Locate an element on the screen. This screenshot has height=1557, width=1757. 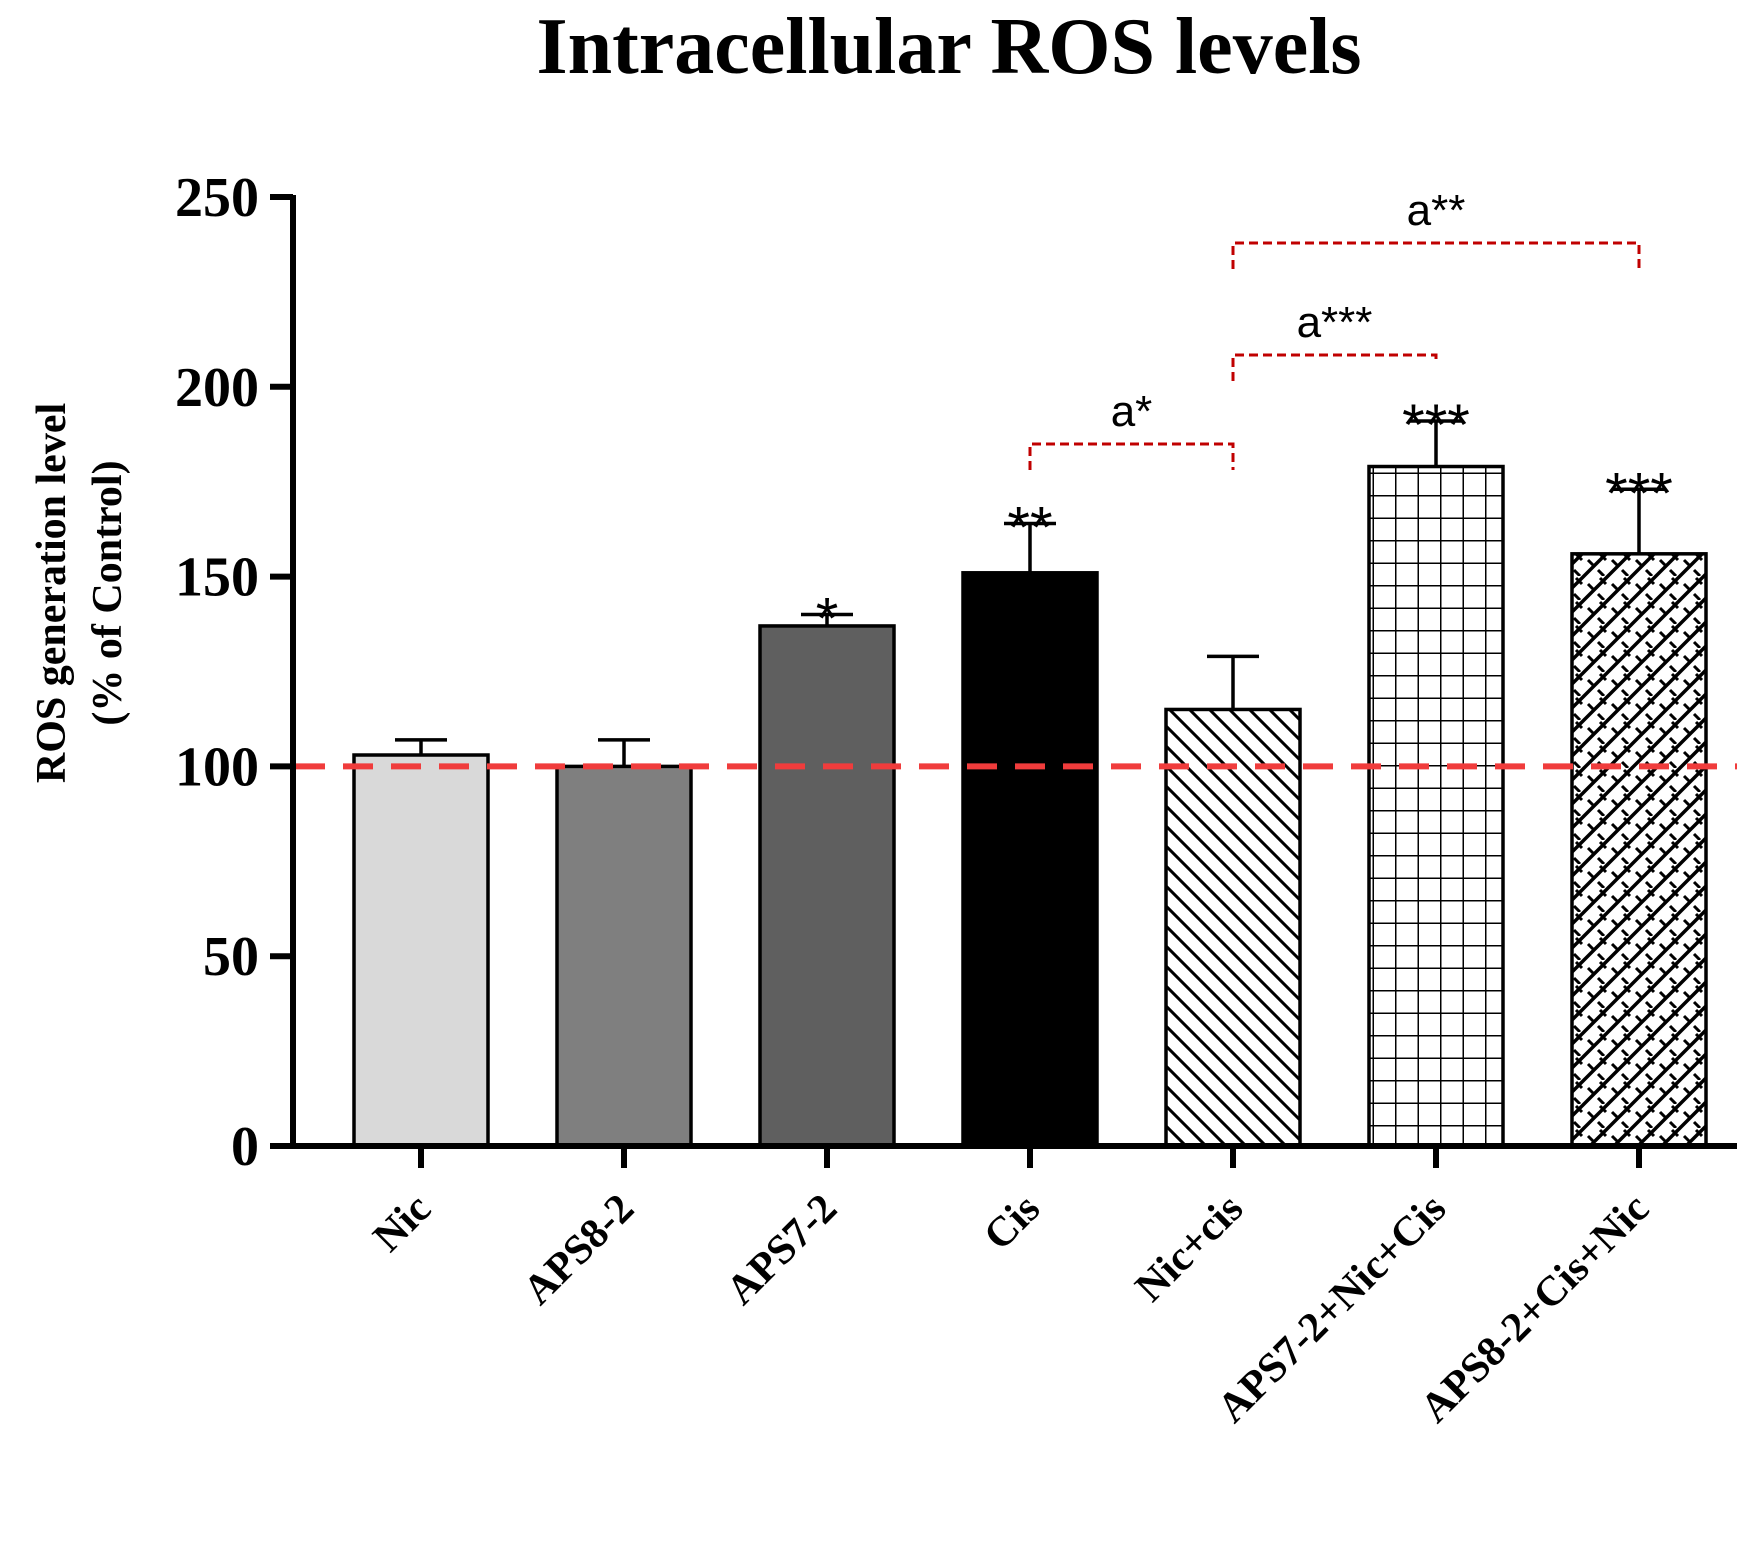
y-axis-label-line1: ROS generation level is located at coordinates (52, 593).